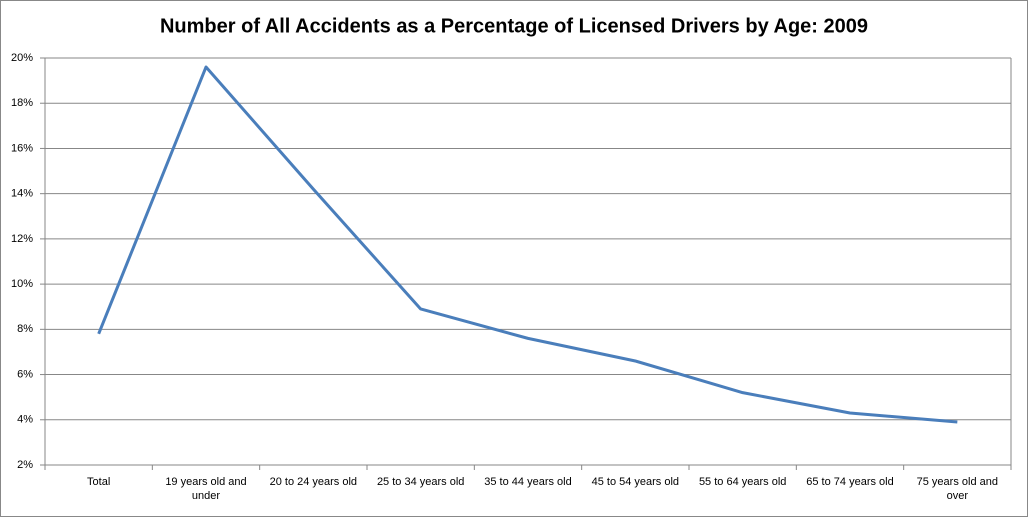  What do you see at coordinates (25, 374) in the screenshot?
I see `y-tick-label: 6%` at bounding box center [25, 374].